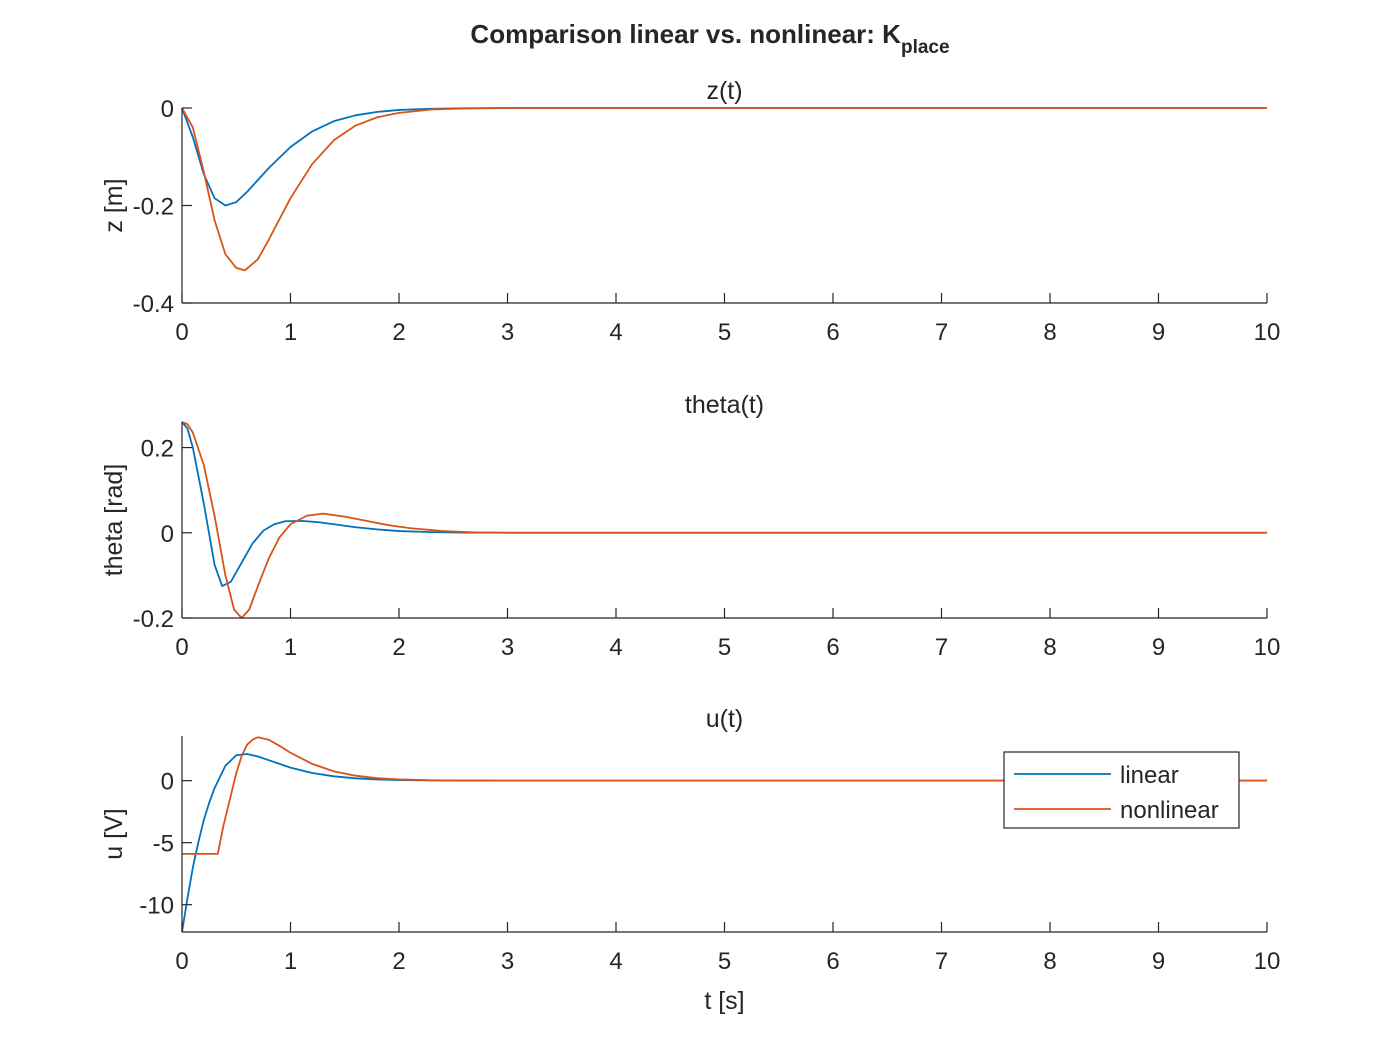  Describe the element at coordinates (925, 47) in the screenshot. I see `figure-title-subscript: place` at that location.